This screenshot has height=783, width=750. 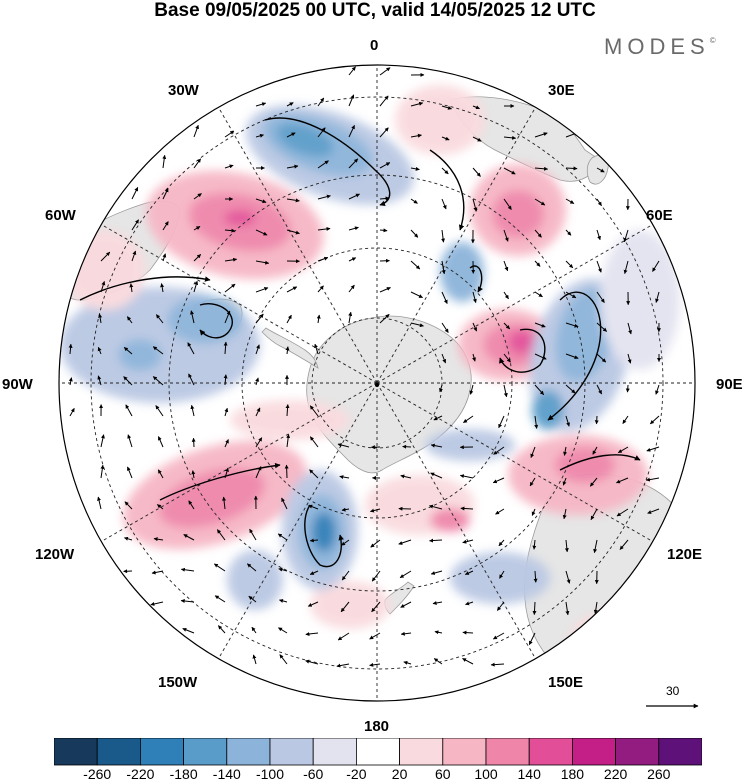 What do you see at coordinates (572, 774) in the screenshot?
I see `colorbar-tick-label: 180` at bounding box center [572, 774].